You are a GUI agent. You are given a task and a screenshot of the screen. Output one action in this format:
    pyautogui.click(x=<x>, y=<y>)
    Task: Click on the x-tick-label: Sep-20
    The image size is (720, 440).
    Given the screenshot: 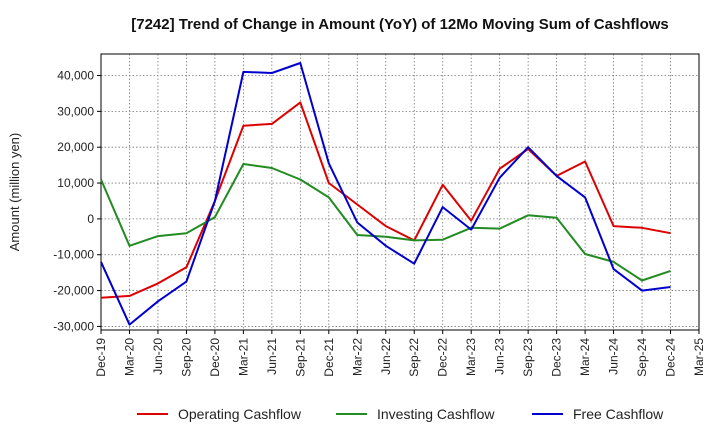 What is the action you would take?
    pyautogui.click(x=186, y=357)
    